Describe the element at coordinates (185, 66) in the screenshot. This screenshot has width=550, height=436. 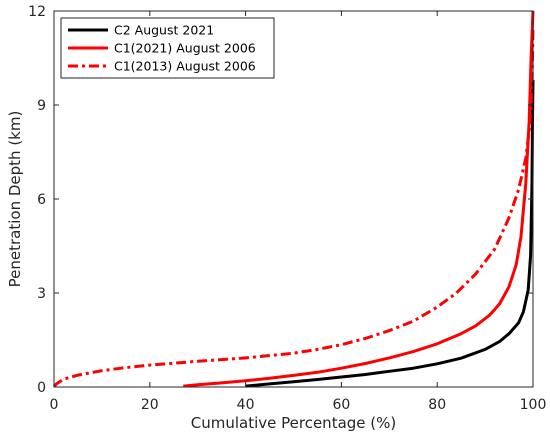
I see `legend-label-c1-2013: C1(2013) August 2006` at that location.